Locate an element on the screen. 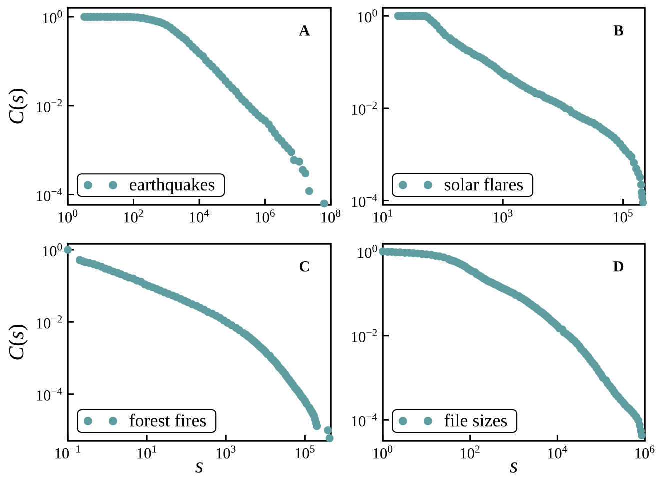 Image resolution: width=664 pixels, height=482 pixels. x-tick-label: 10$^{8}$ is located at coordinates (331, 216).